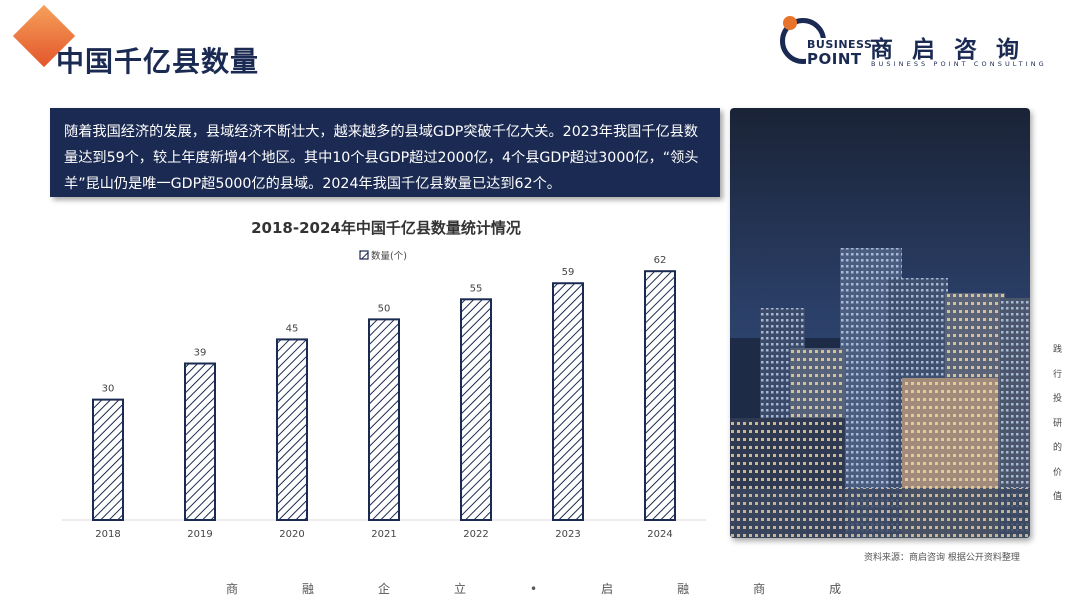 The height and width of the screenshot is (605, 1080). Describe the element at coordinates (292, 328) in the screenshot. I see `value-label-2020: 45` at that location.